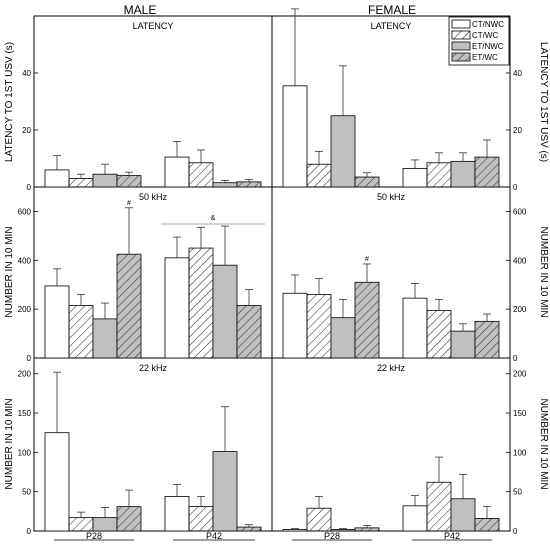 The height and width of the screenshot is (547, 550). What do you see at coordinates (404, 277) in the screenshot?
I see `panel-female-50-khz: 50 kHz 0 200 400 600 #` at bounding box center [404, 277].